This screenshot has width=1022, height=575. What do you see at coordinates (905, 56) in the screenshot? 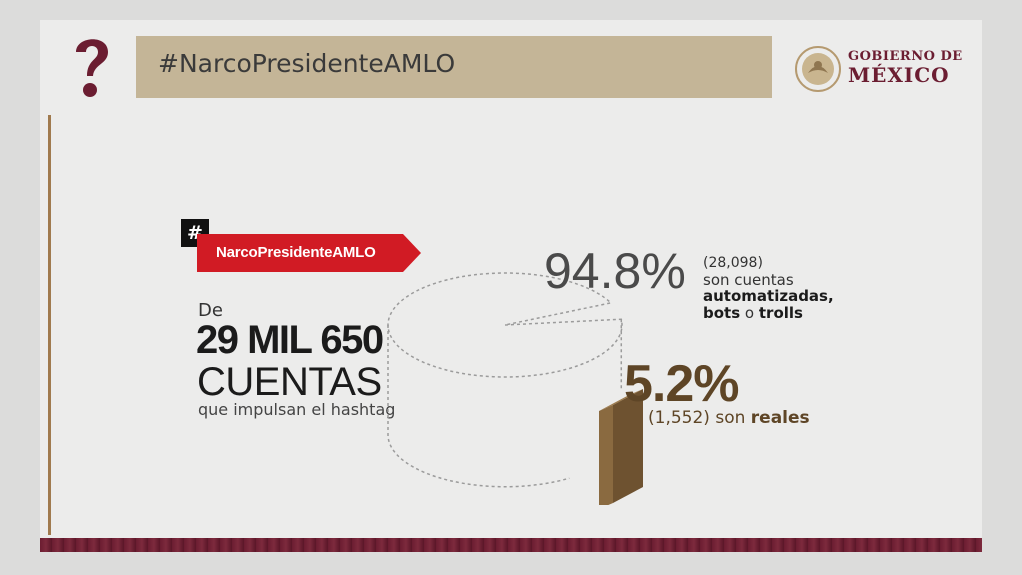
I see `gov-logo-line1: GOBIERNO DE` at bounding box center [905, 56].